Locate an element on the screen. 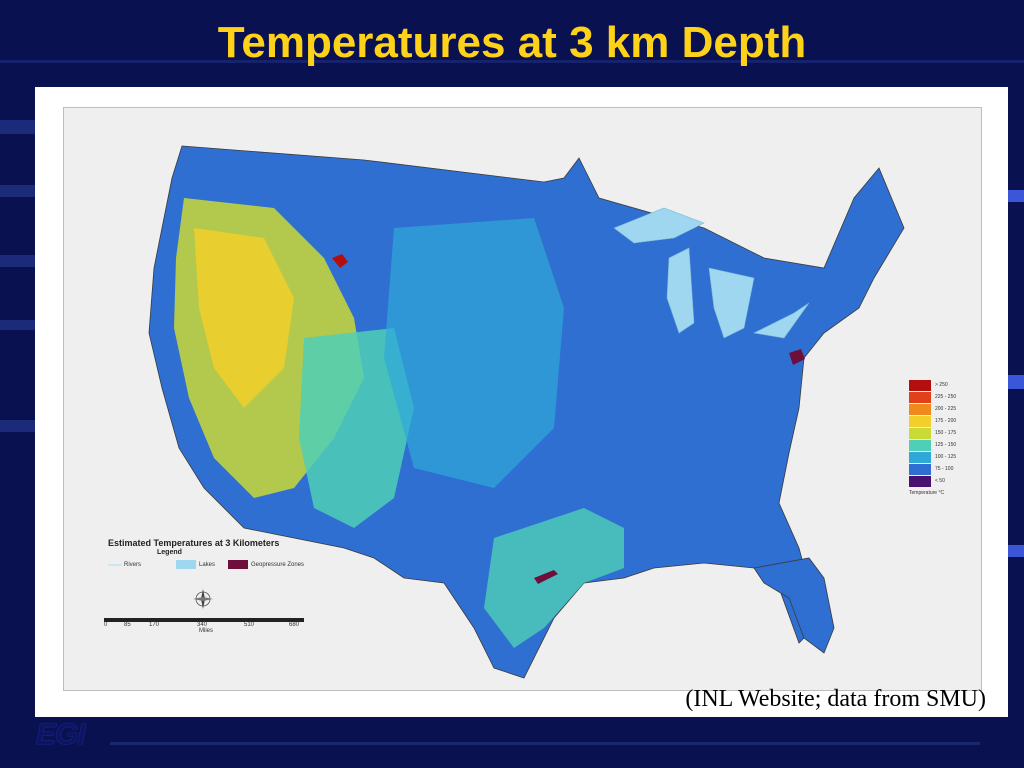 The width and height of the screenshot is (1024, 768). scale-tick-1: 85 is located at coordinates (127, 625).